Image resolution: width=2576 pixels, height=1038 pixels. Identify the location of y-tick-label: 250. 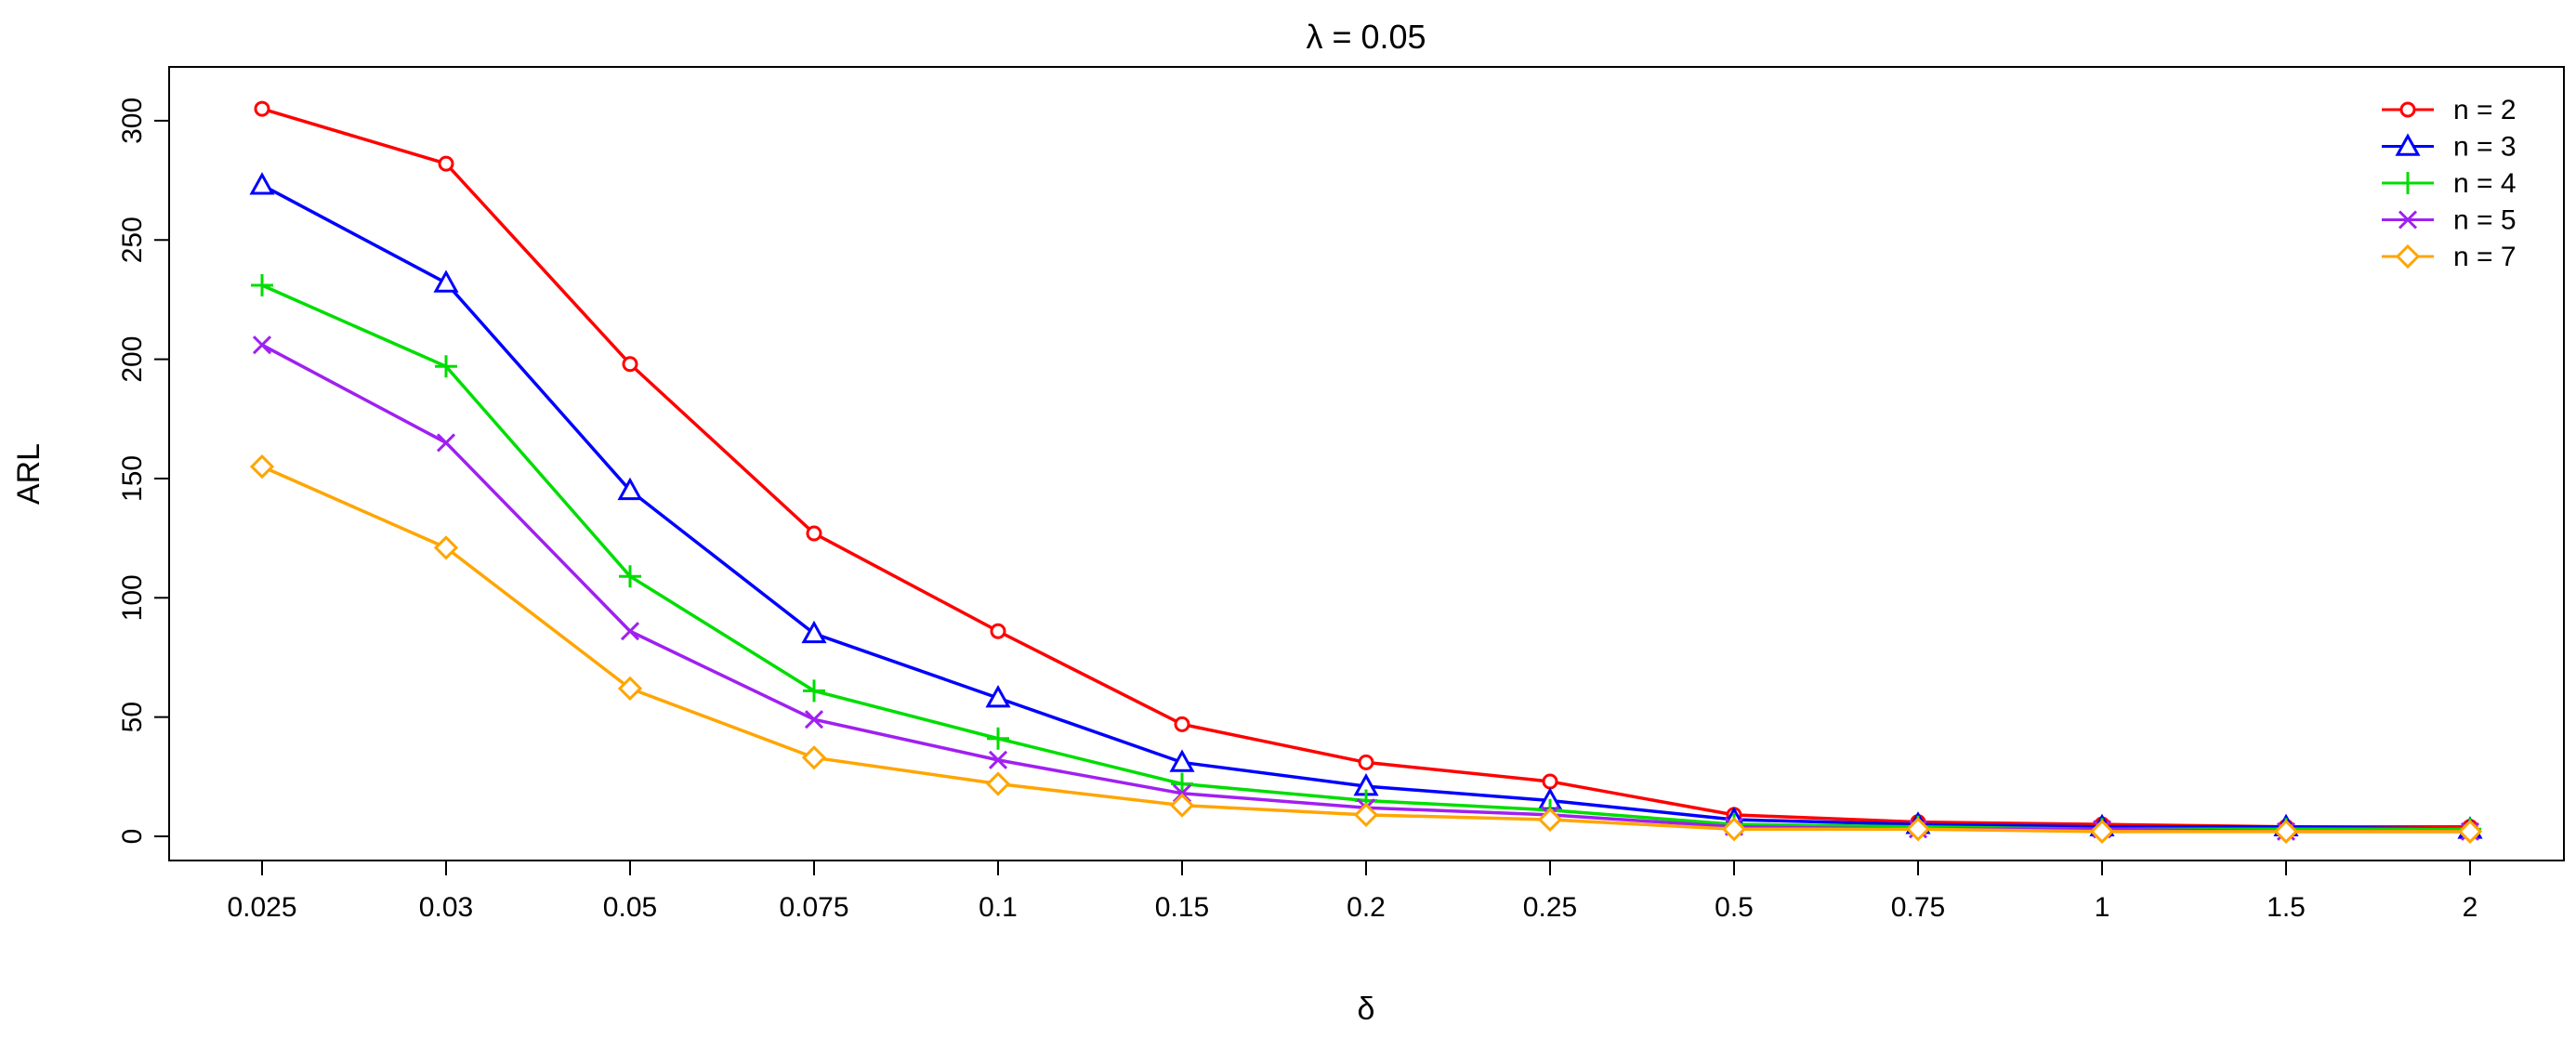
(132, 240).